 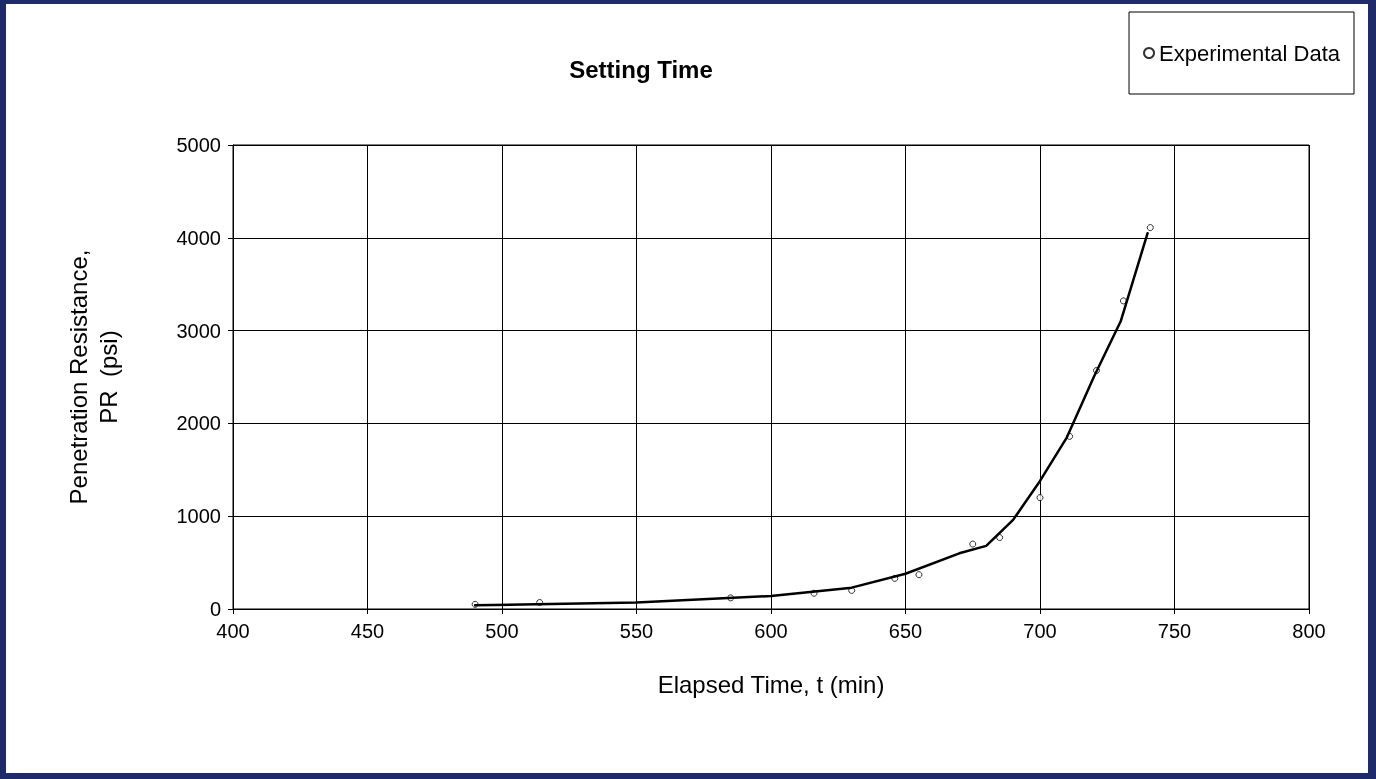 What do you see at coordinates (1309, 631) in the screenshot?
I see `x-tick-label: 800` at bounding box center [1309, 631].